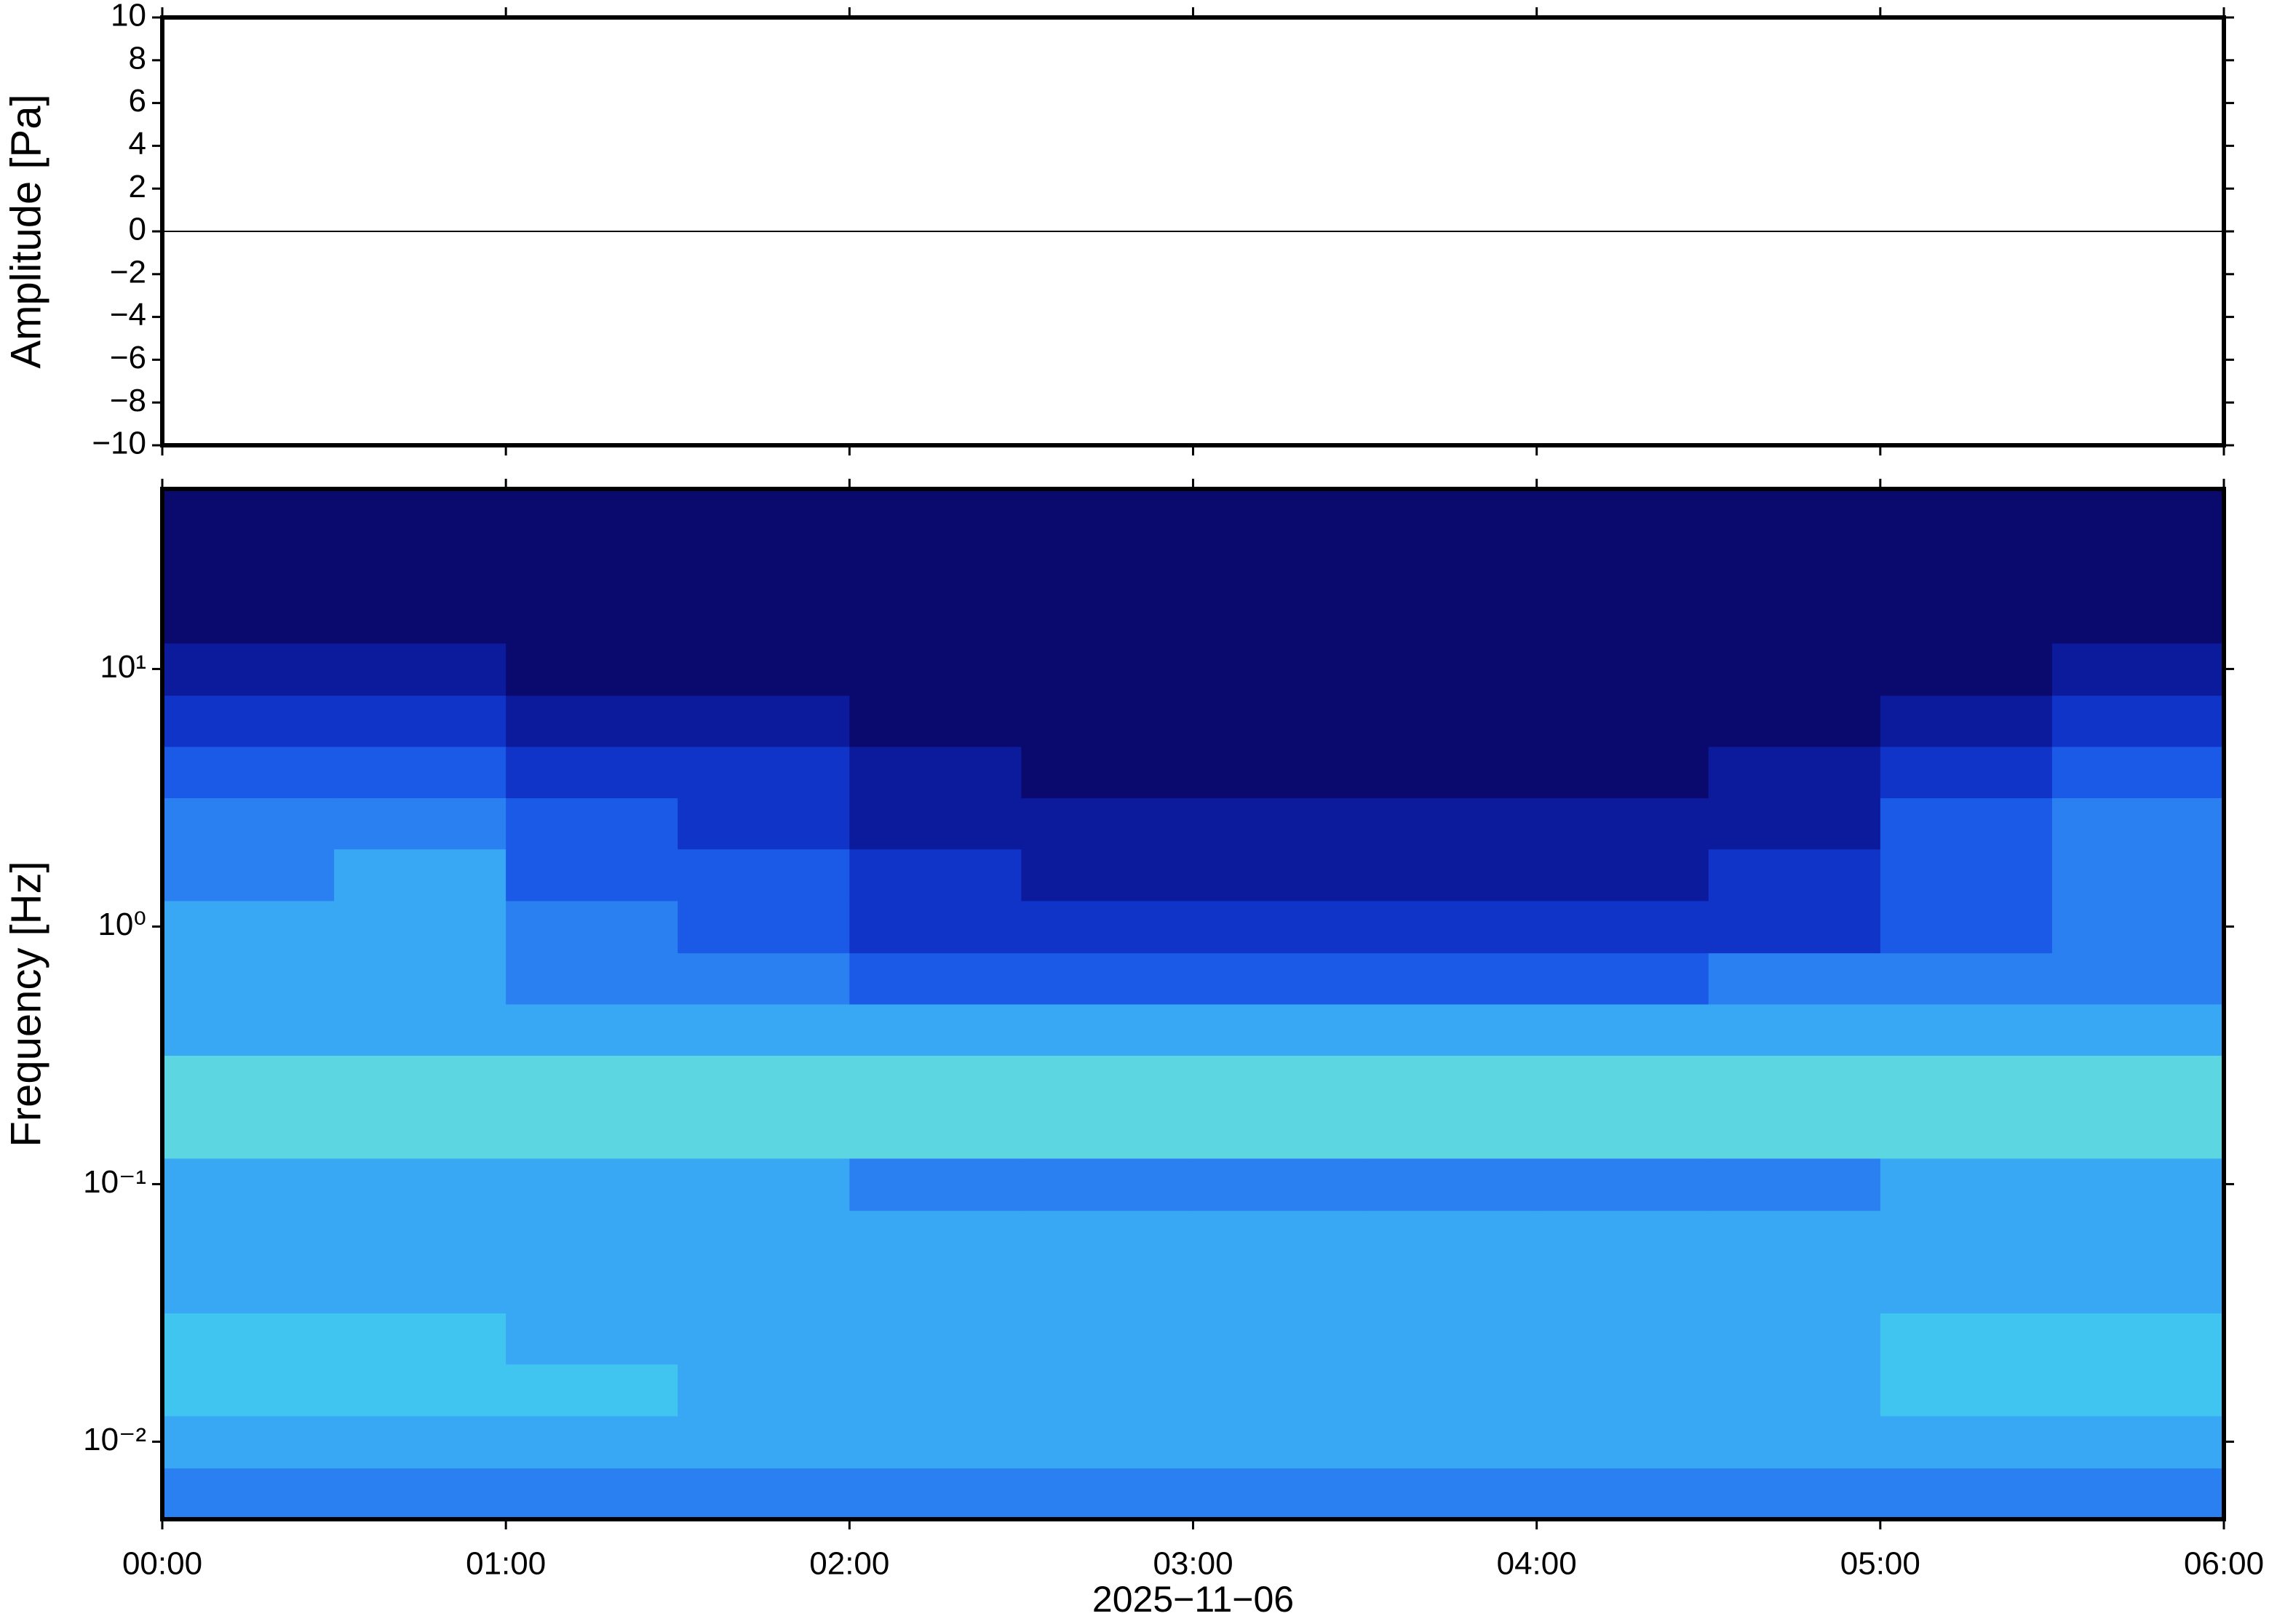 Image resolution: width=2269 pixels, height=1624 pixels. I want to click on y-tick-label: 8, so click(137, 58).